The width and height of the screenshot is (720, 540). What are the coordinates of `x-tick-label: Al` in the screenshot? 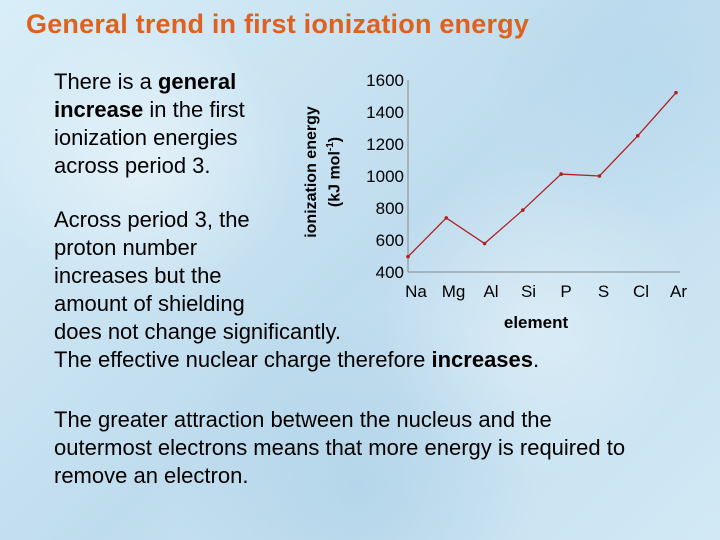 It's located at (490, 291).